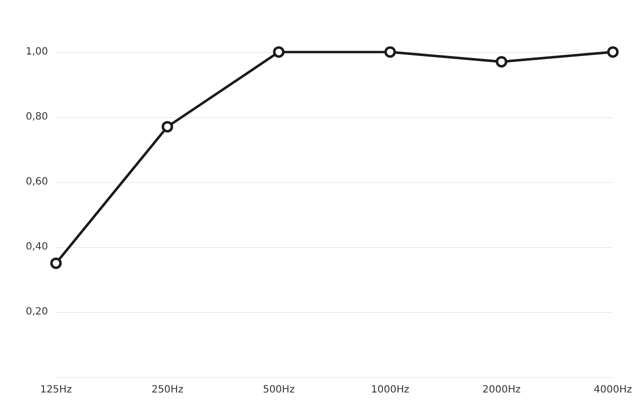 The width and height of the screenshot is (643, 413). I want to click on y-tick-label: 0,80, so click(37, 117).